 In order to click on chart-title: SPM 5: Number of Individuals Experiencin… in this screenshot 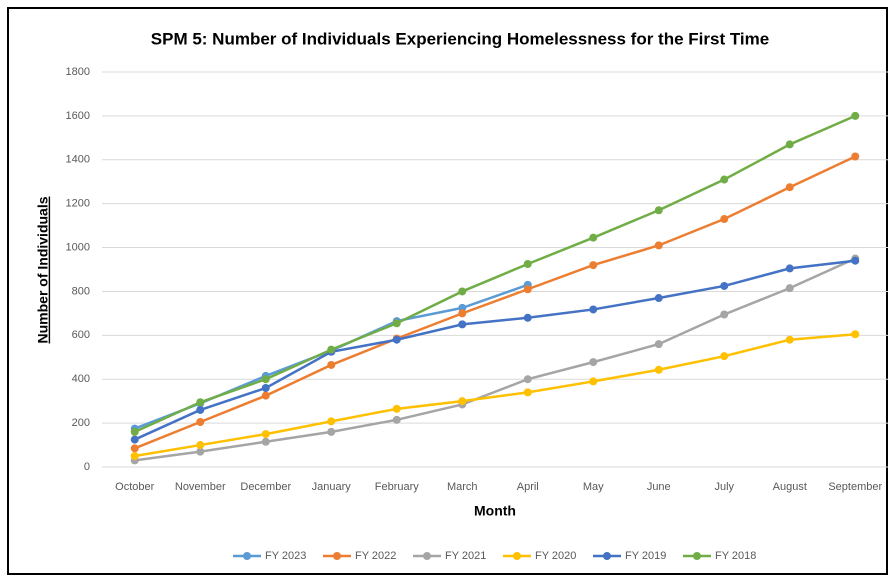, I will do `click(460, 38)`.